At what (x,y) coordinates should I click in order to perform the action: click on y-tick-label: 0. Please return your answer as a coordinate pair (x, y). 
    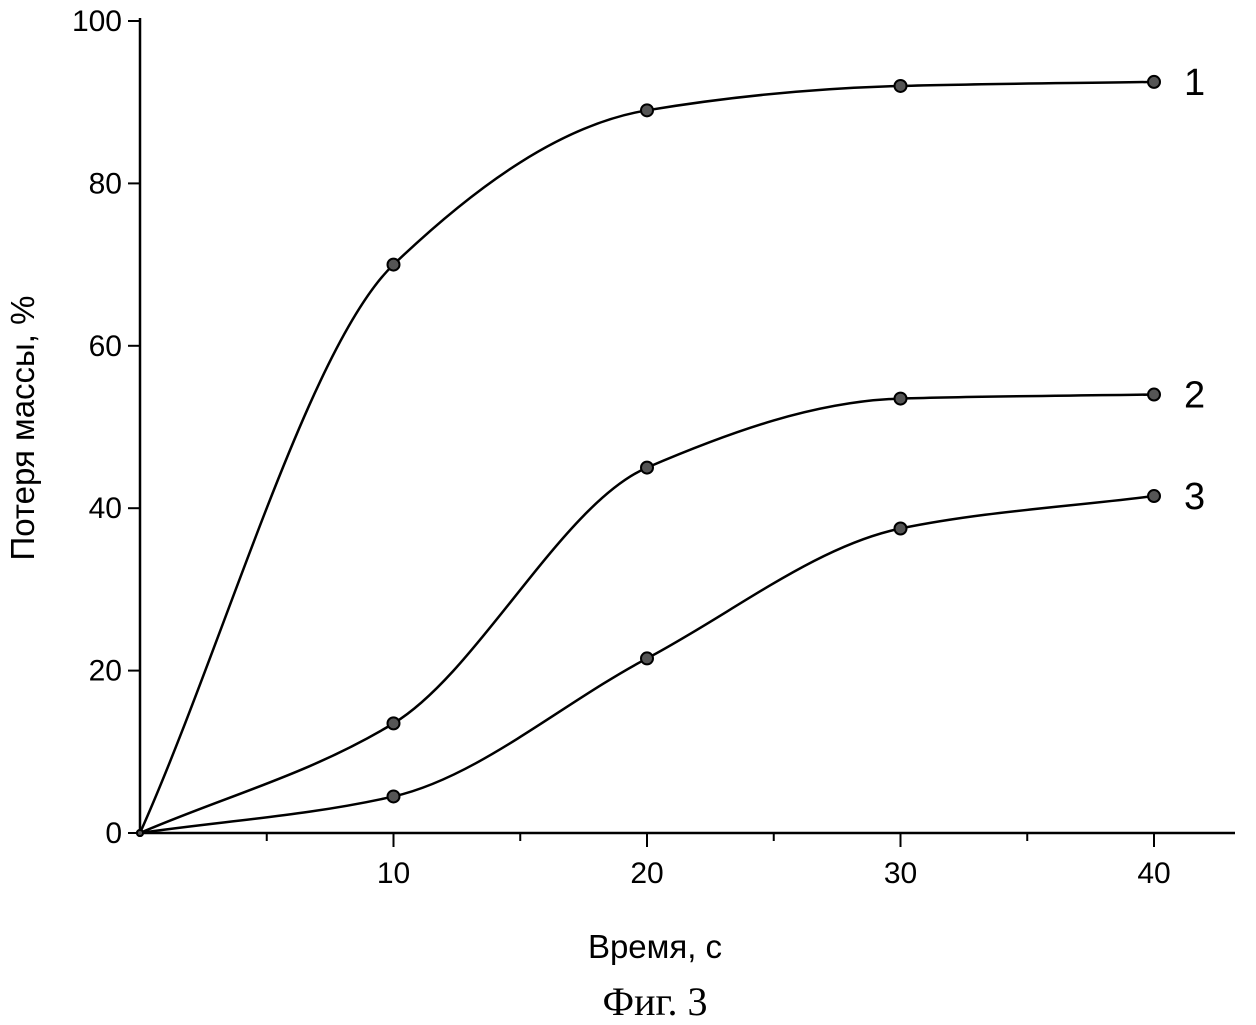
    Looking at the image, I should click on (113, 833).